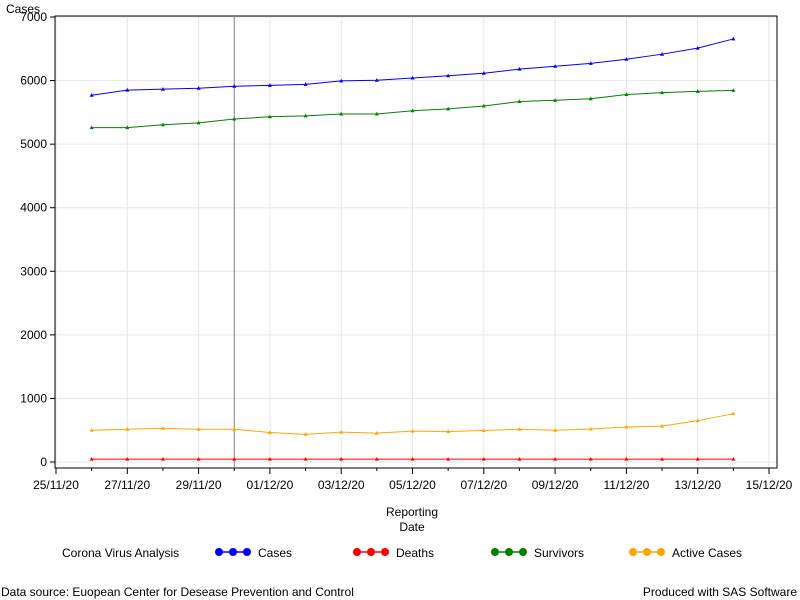 The height and width of the screenshot is (600, 800). I want to click on x-tick-label: 11/12/20, so click(626, 485).